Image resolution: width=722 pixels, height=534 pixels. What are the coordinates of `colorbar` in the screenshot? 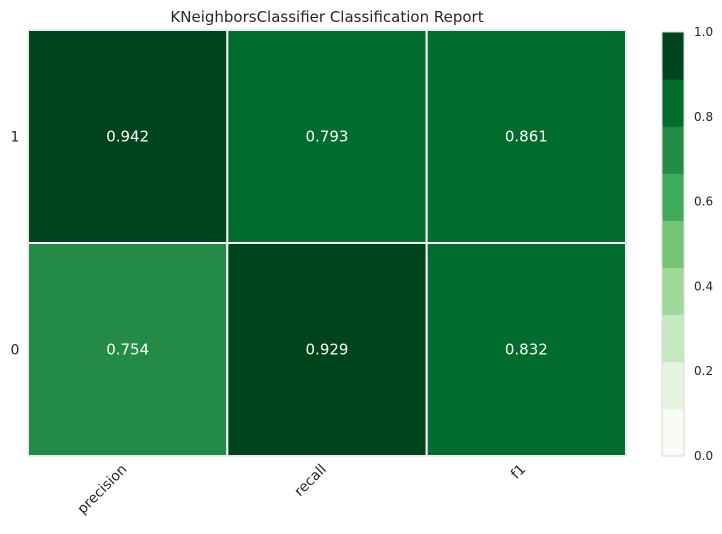 It's located at (673, 244).